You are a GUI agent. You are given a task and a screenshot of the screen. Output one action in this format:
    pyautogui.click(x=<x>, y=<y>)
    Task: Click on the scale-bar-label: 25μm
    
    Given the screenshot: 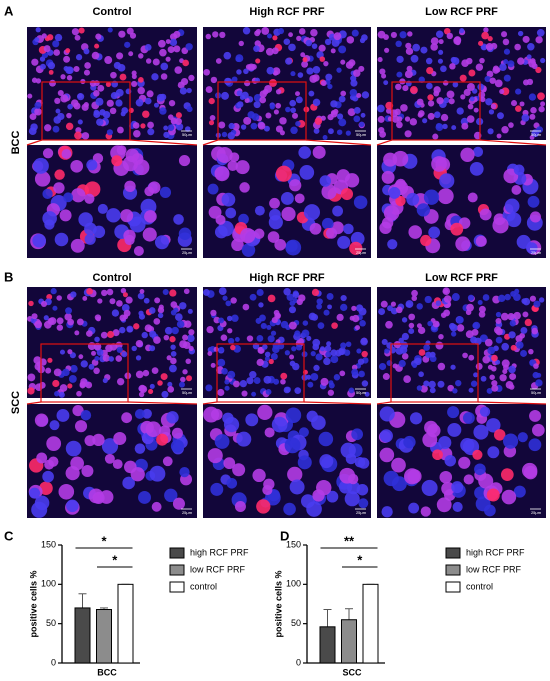 What is the action you would take?
    pyautogui.click(x=361, y=512)
    